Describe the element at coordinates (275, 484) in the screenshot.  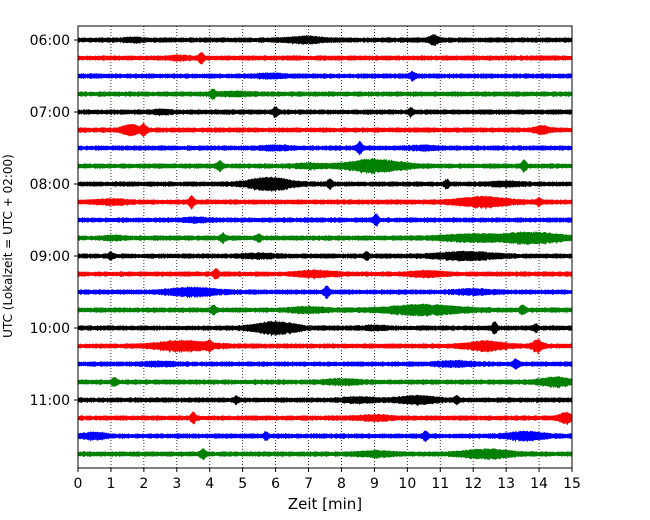
I see `x-tick-label: 6` at that location.